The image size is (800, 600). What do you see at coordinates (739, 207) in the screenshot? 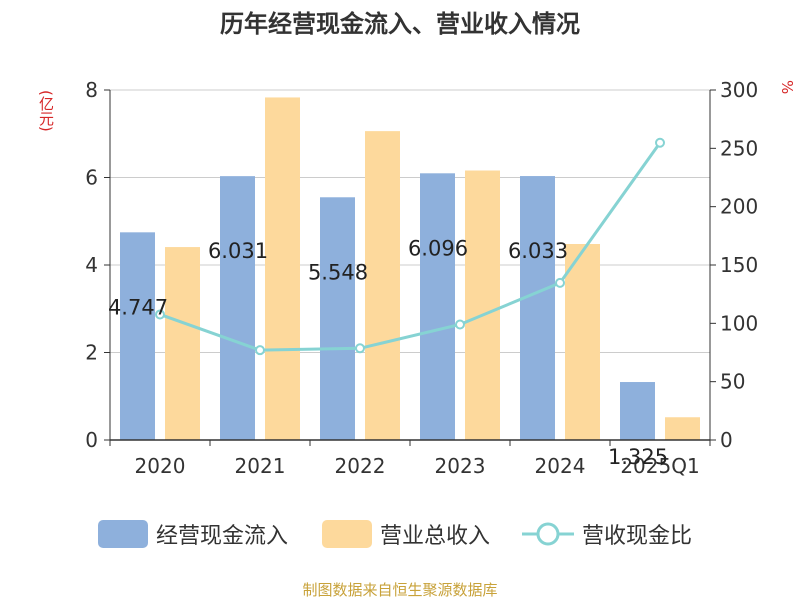
I see `right-tick-label: 200` at bounding box center [739, 207].